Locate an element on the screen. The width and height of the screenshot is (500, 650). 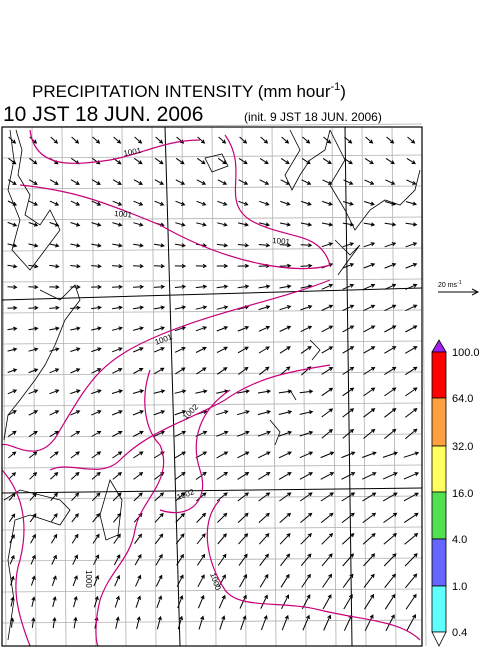
colorbar-under is located at coordinates (439, 639).